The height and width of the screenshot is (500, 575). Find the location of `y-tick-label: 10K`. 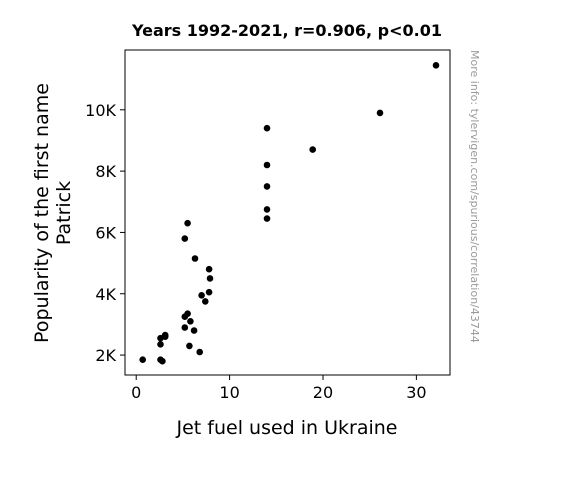

y-tick-label: 10K is located at coordinates (100, 110).